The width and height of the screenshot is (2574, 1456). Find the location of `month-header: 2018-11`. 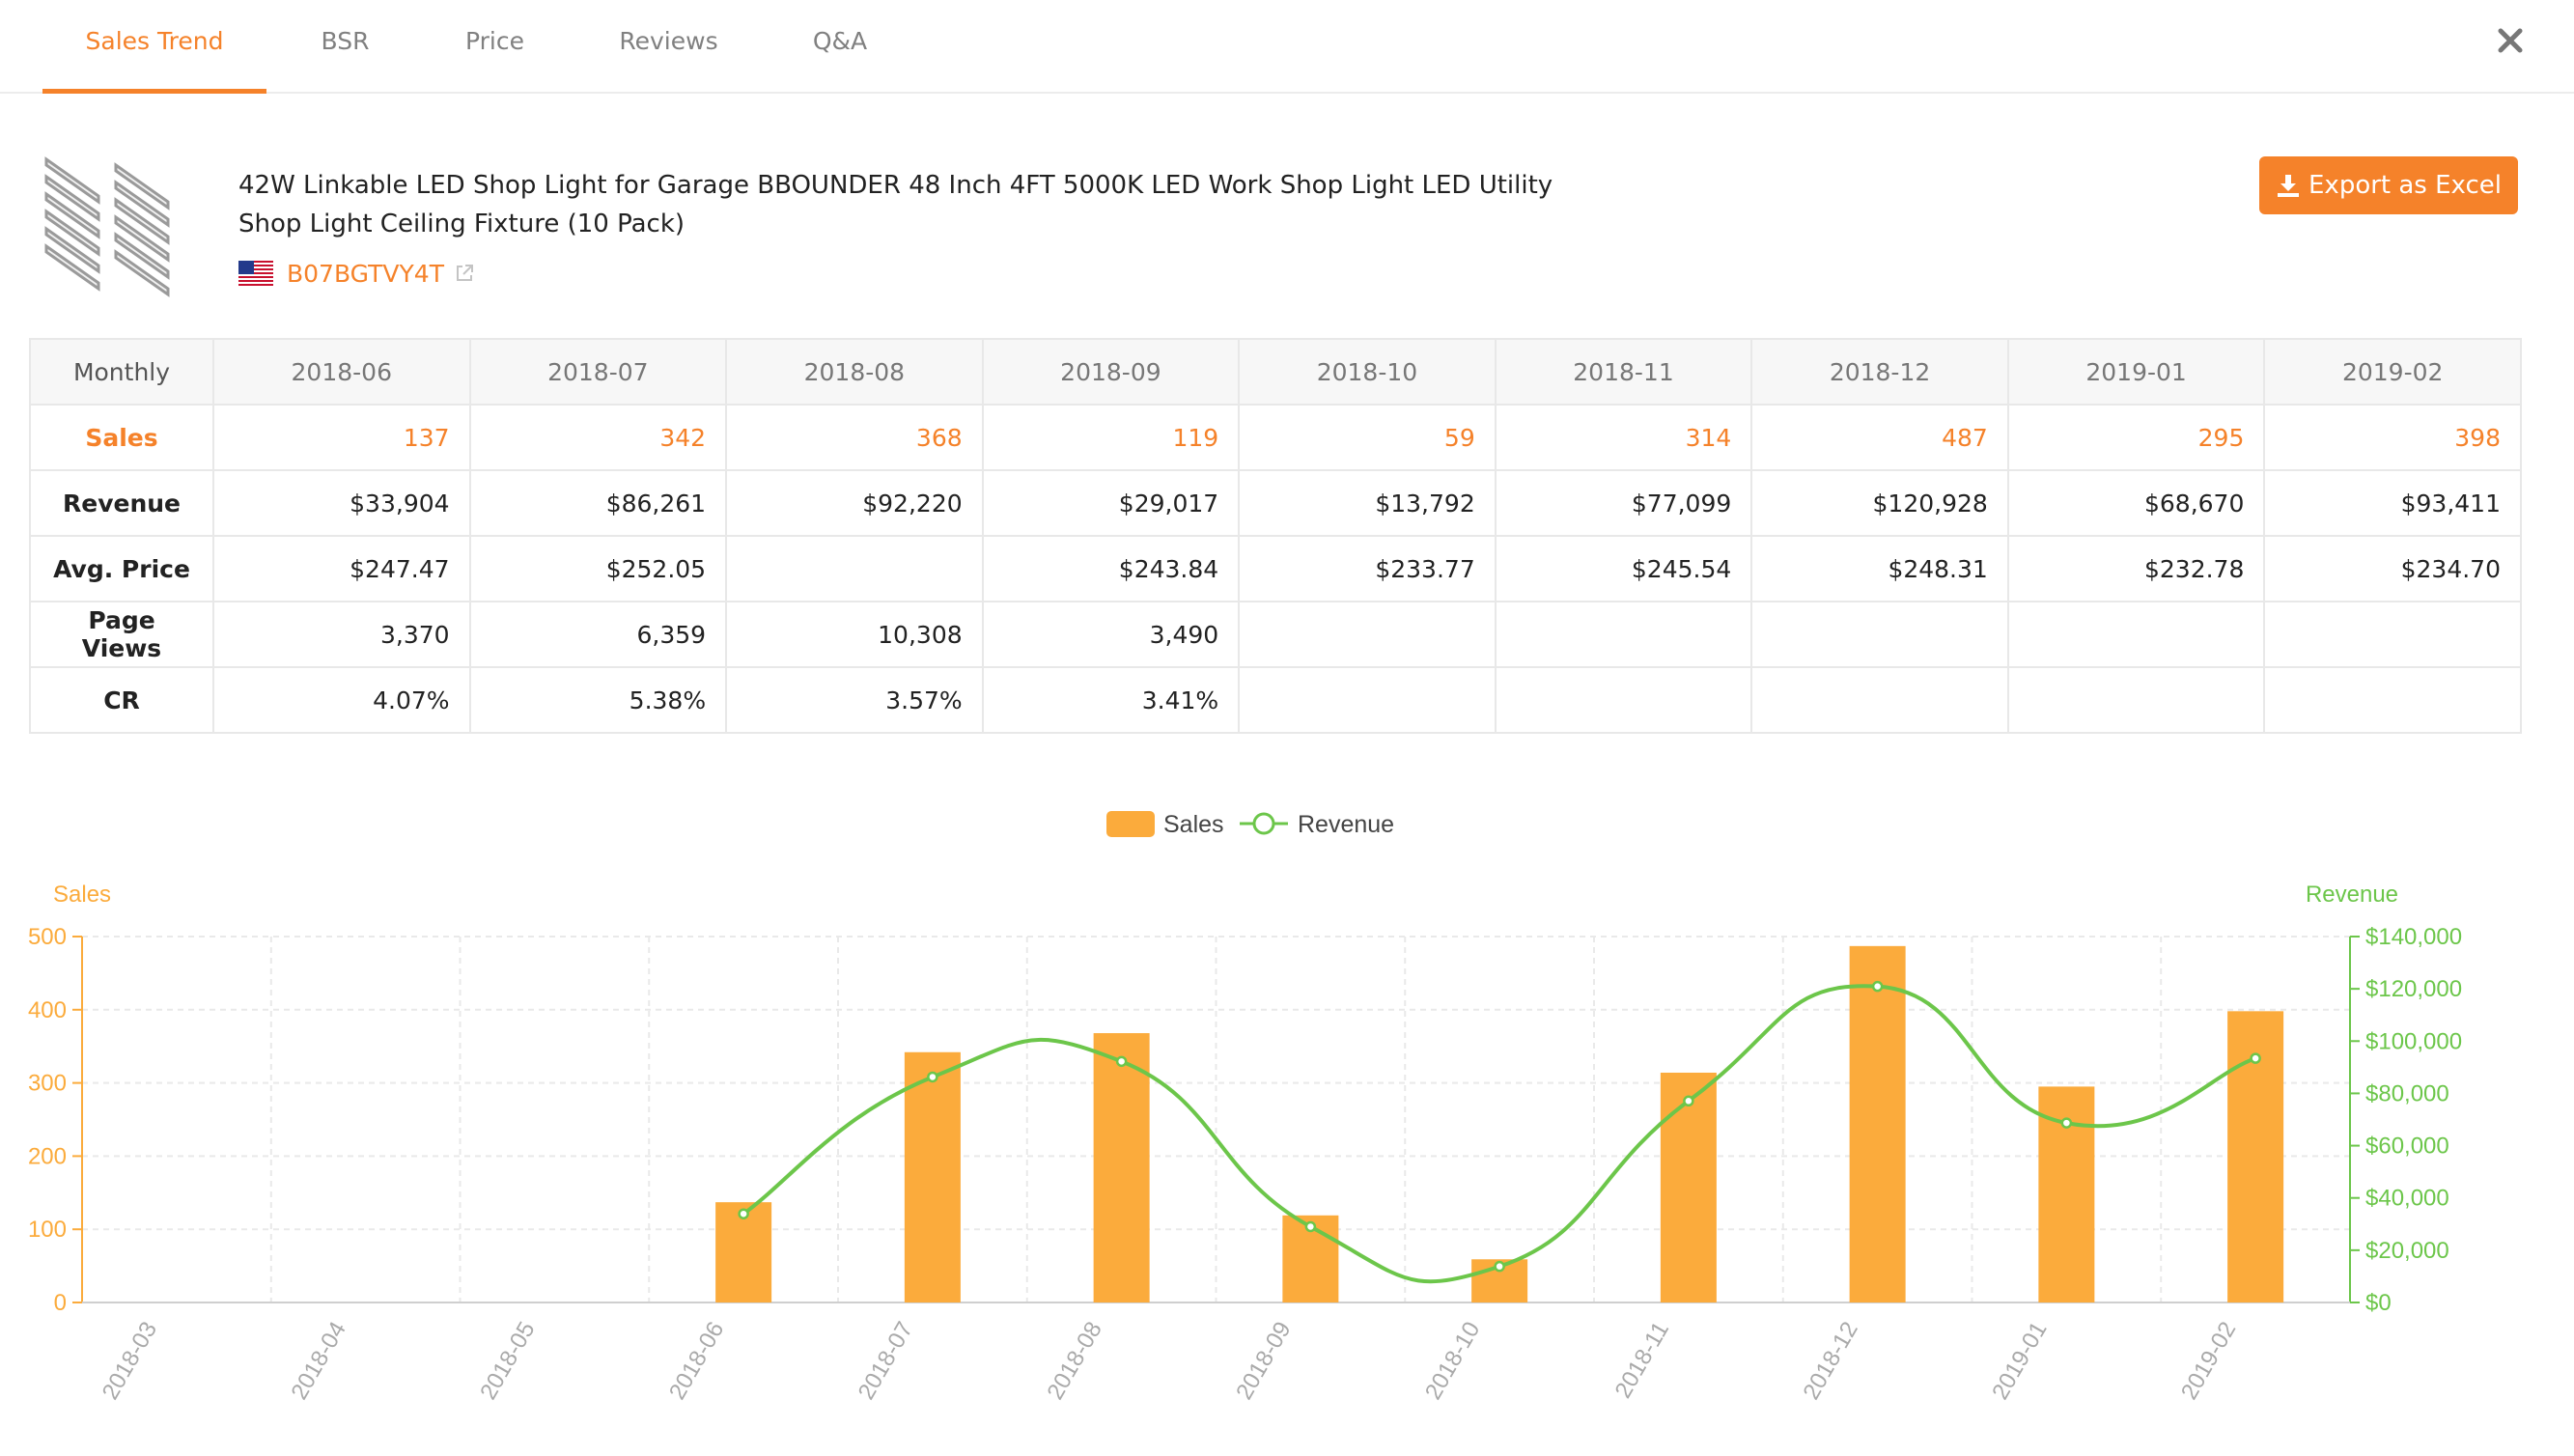

month-header: 2018-11 is located at coordinates (1623, 372).